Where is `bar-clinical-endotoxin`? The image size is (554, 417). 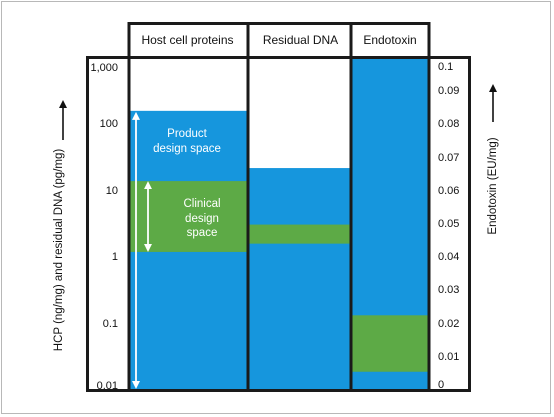 bar-clinical-endotoxin is located at coordinates (390, 343).